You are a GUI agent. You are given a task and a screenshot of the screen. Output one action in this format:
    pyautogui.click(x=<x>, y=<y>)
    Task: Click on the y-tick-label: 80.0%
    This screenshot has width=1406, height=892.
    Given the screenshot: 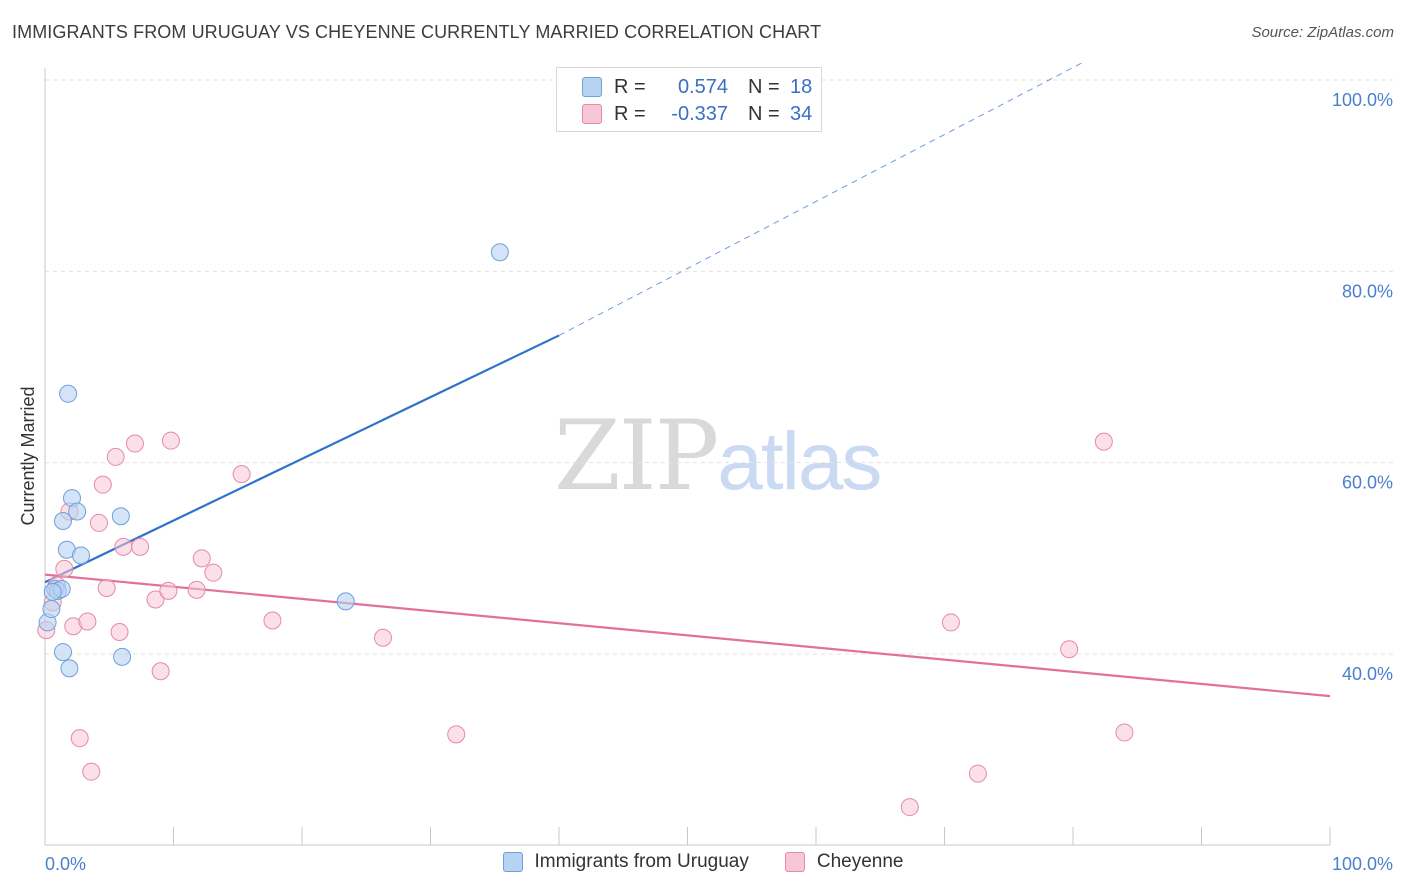 What is the action you would take?
    pyautogui.click(x=1367, y=291)
    